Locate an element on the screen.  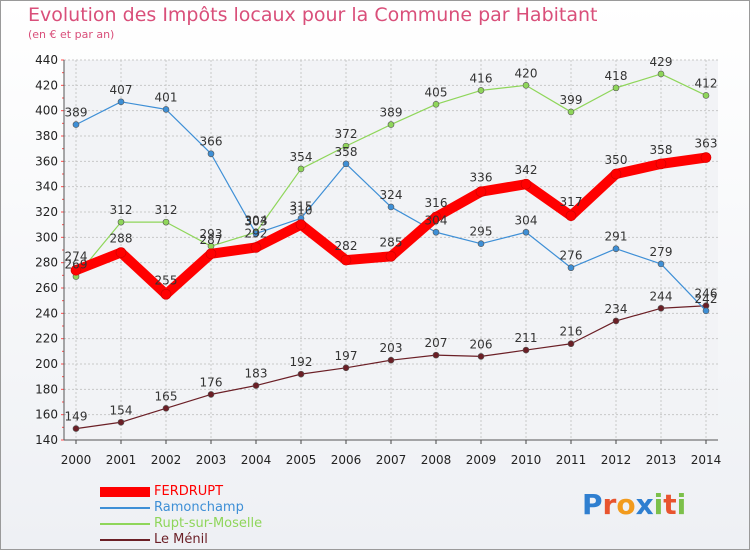
x-tick-label: 2007 is located at coordinates (391, 460).